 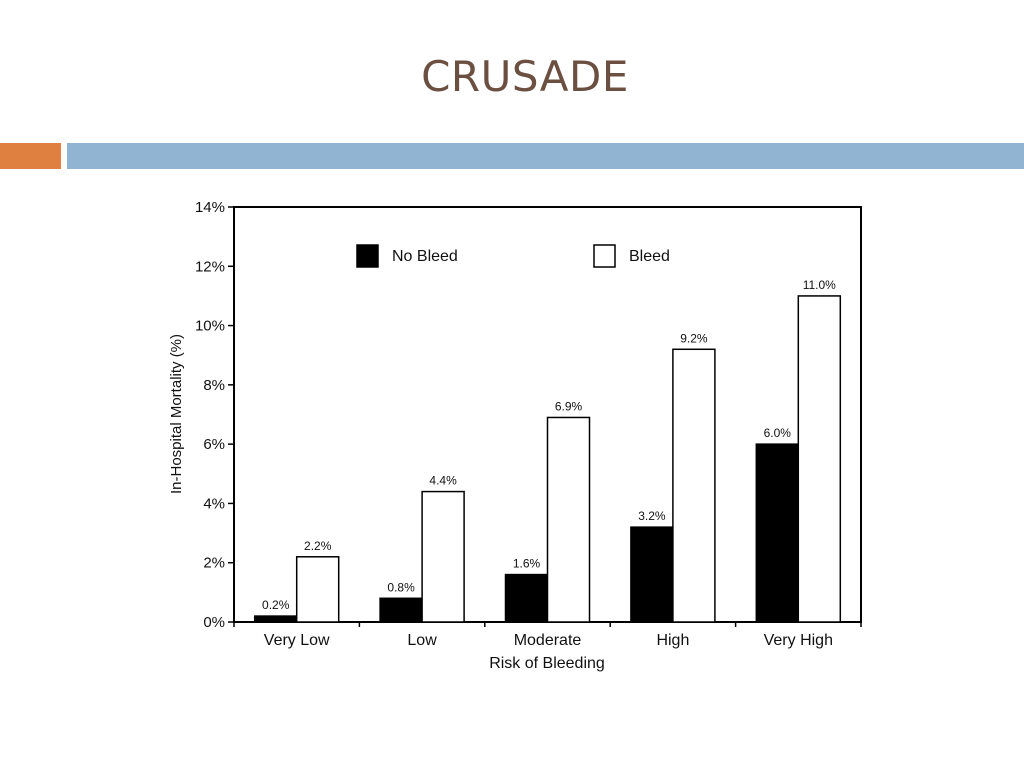 I want to click on x-axis-label: Risk of Bleeding, so click(x=547, y=663).